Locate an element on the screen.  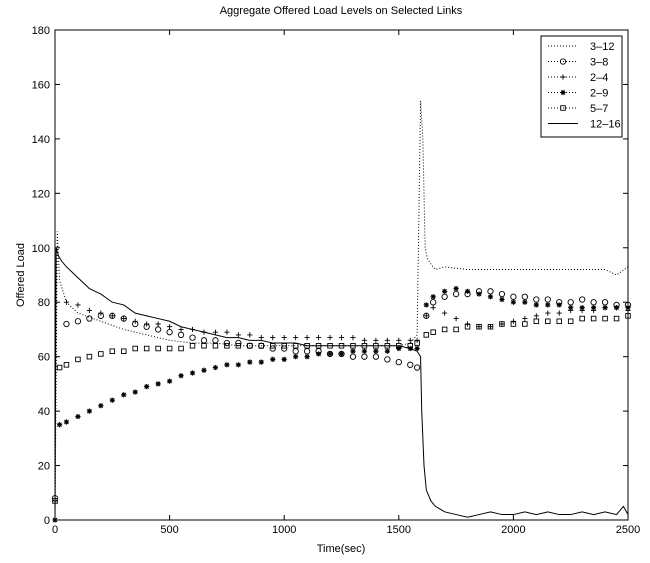
x-tick-label: 1000 is located at coordinates (284, 530).